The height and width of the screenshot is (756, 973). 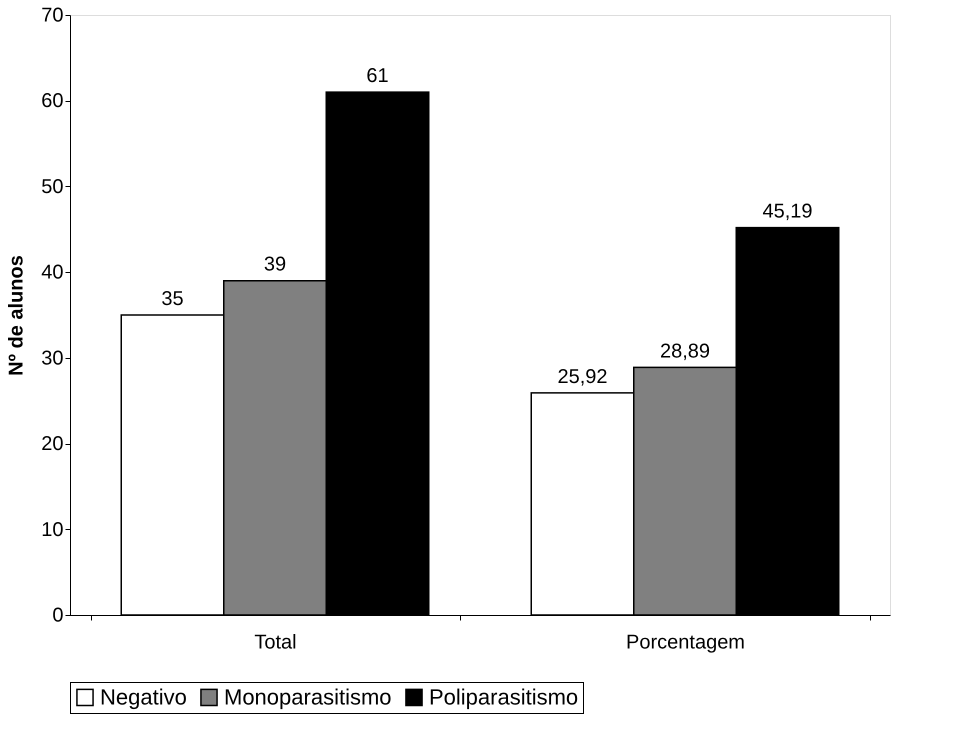 I want to click on y-tick-label: 40, so click(x=52, y=273).